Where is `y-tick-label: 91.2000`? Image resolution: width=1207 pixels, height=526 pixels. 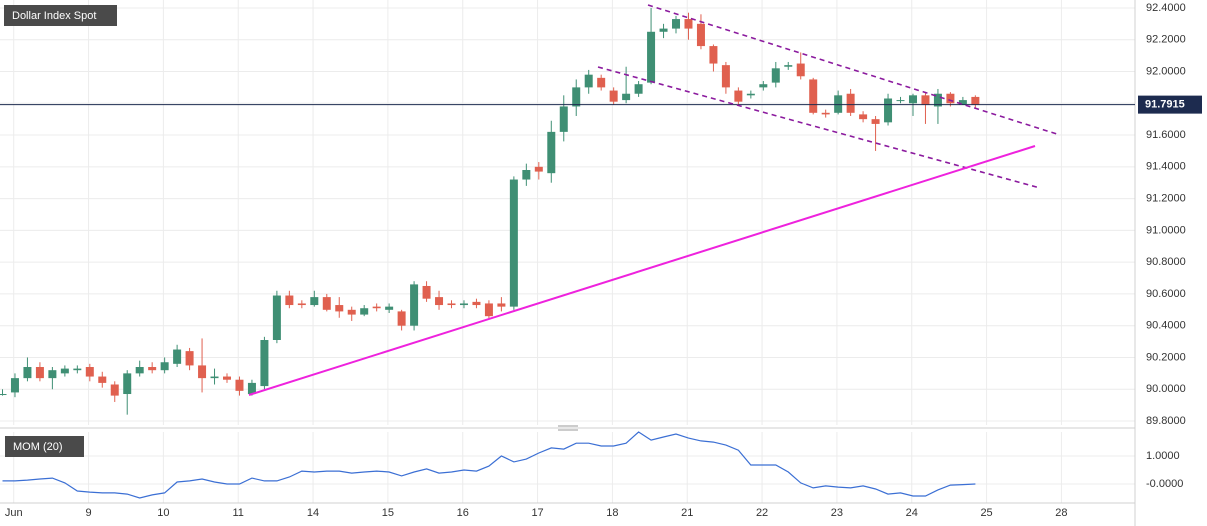
y-tick-label: 91.2000 is located at coordinates (1166, 199).